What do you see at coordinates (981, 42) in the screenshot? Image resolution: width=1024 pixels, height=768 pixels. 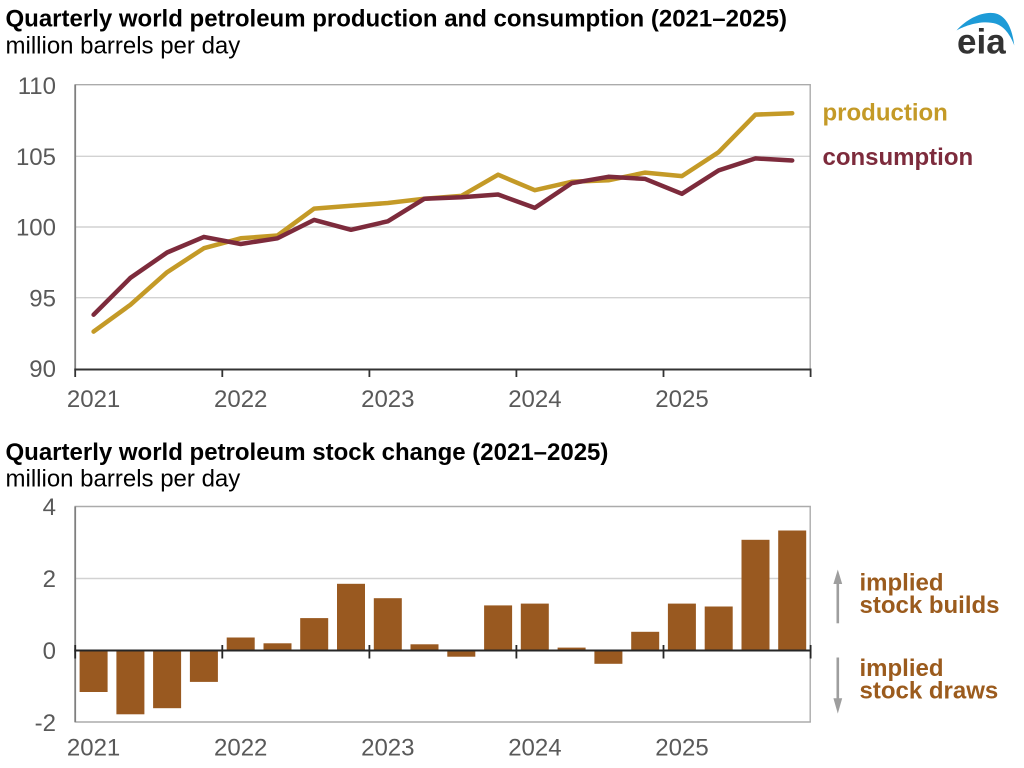 I see `svg-text: eia` at bounding box center [981, 42].